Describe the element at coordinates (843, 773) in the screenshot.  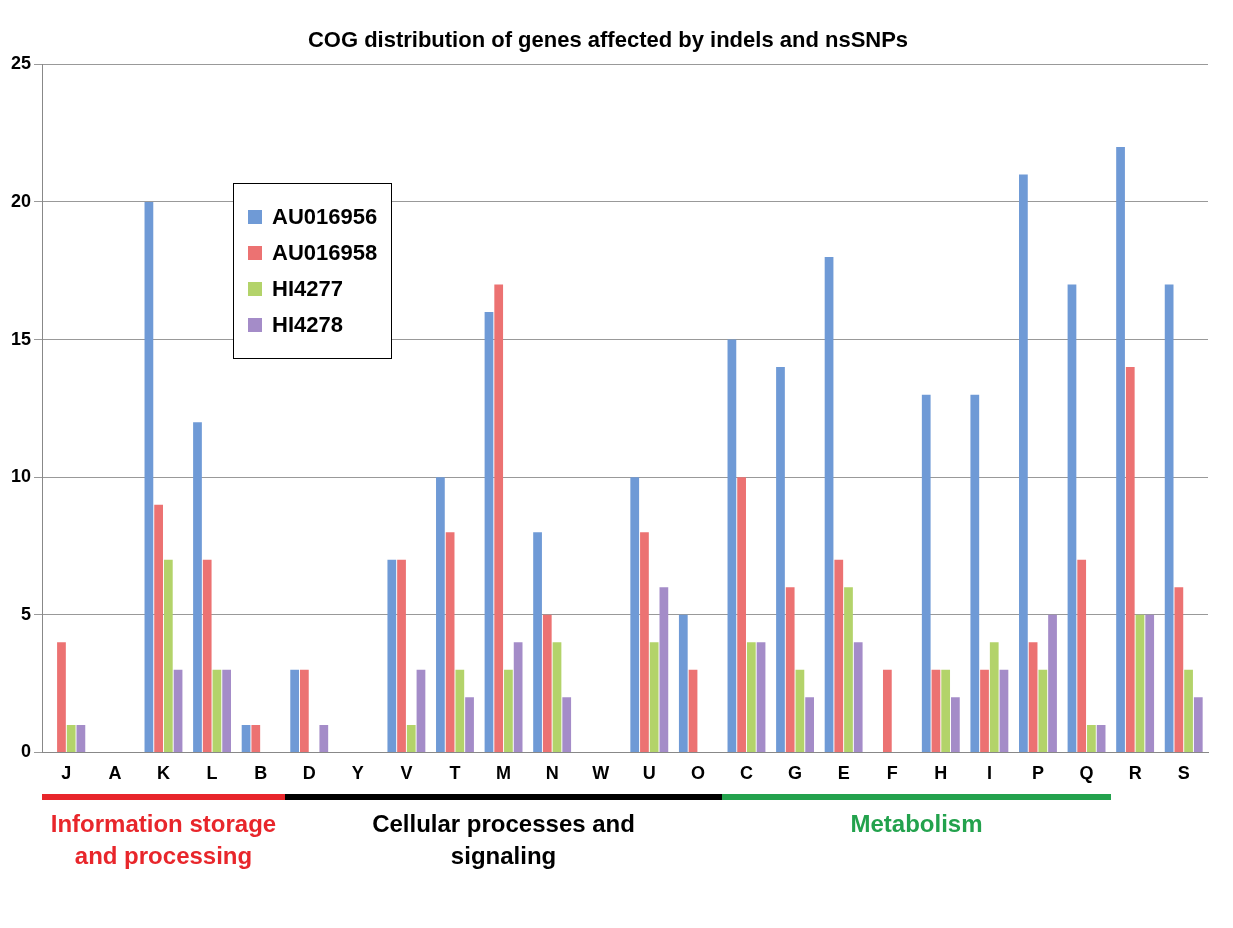
I see `x-tick-label: E` at that location.